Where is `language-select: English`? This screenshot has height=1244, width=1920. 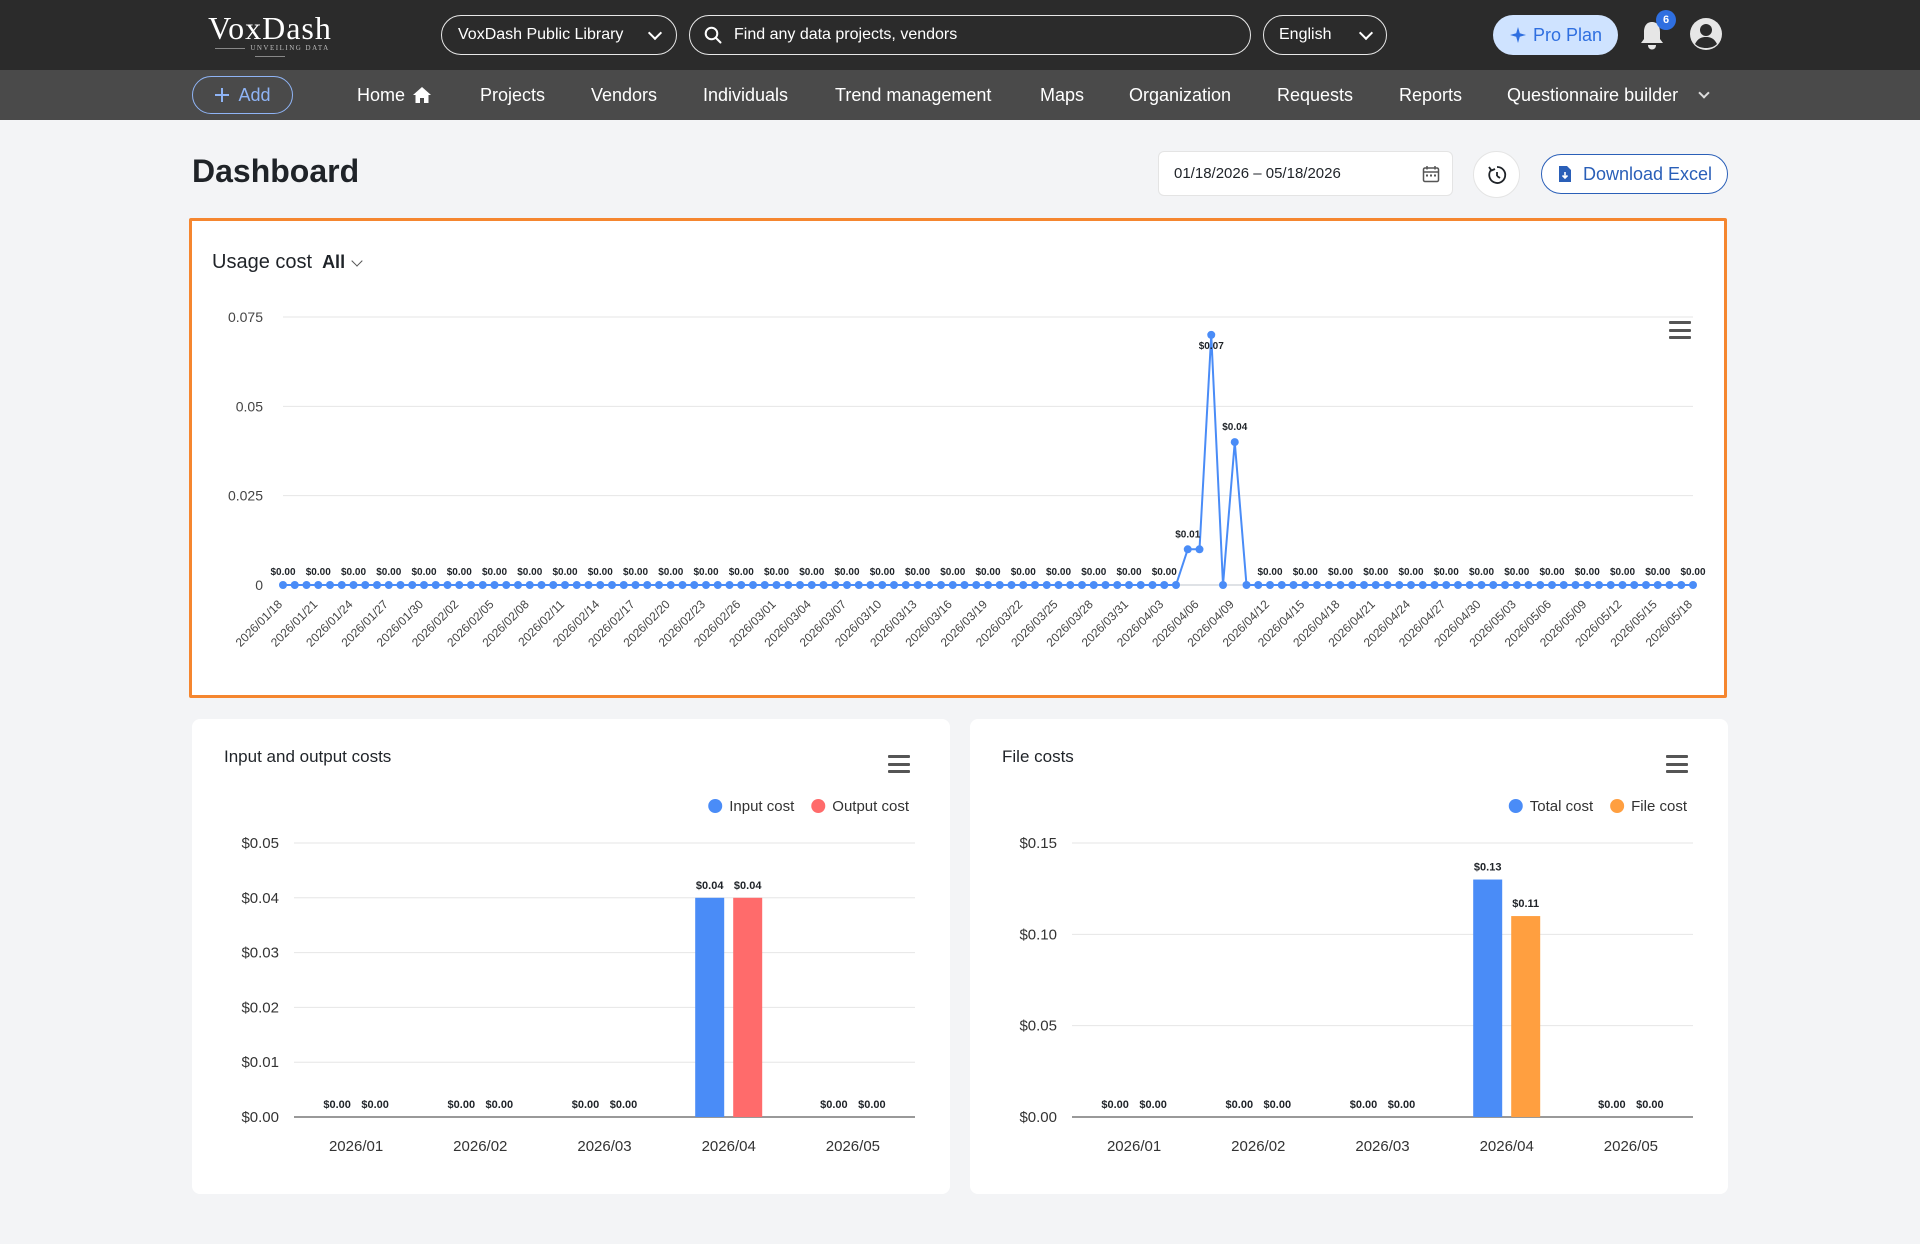 language-select: English is located at coordinates (1325, 35).